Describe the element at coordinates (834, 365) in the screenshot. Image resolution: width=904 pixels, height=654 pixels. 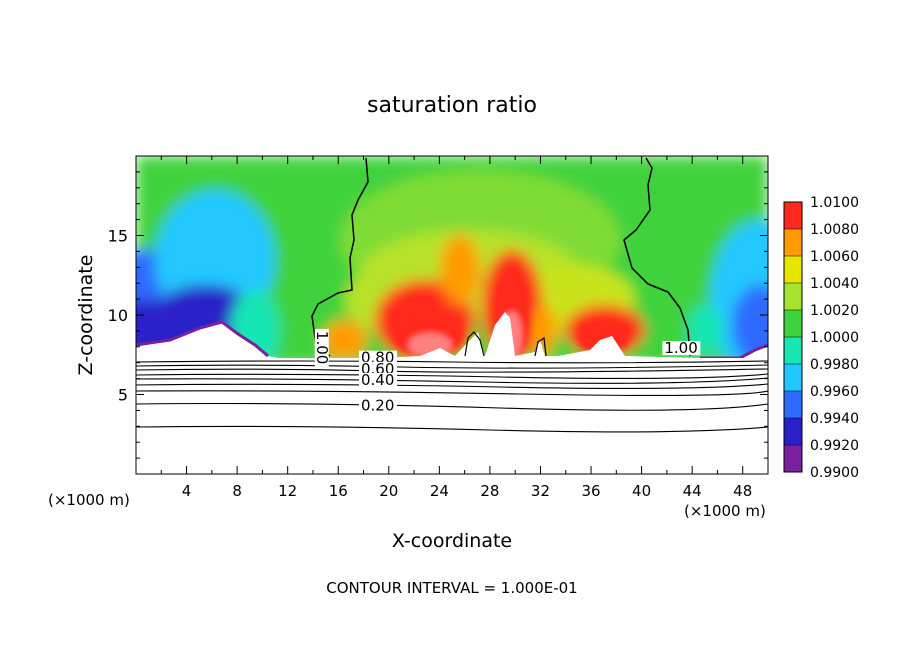
I see `colorbar-label: 0.9980` at that location.